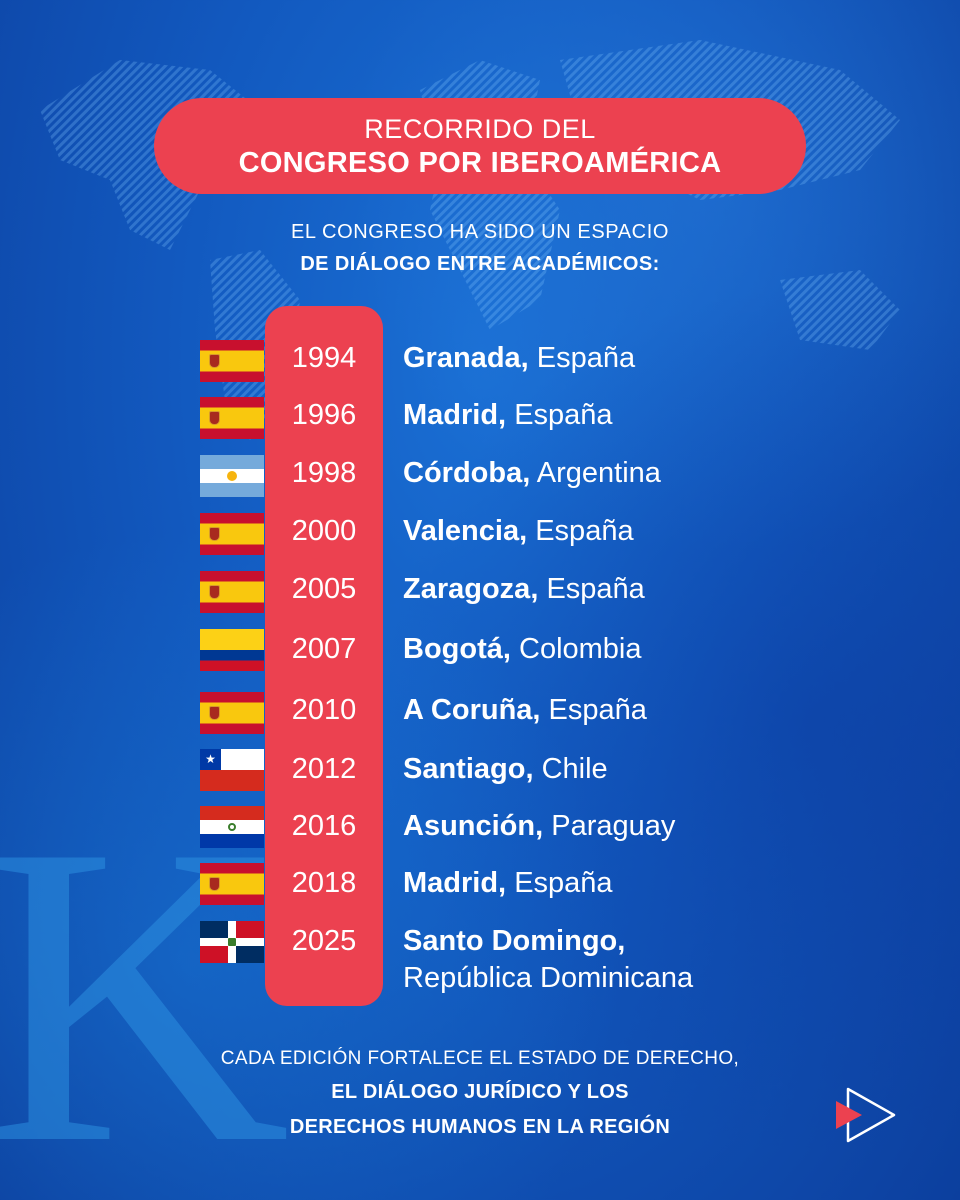 The height and width of the screenshot is (1200, 960). What do you see at coordinates (471, 589) in the screenshot?
I see `city-name: Zaragoza,` at bounding box center [471, 589].